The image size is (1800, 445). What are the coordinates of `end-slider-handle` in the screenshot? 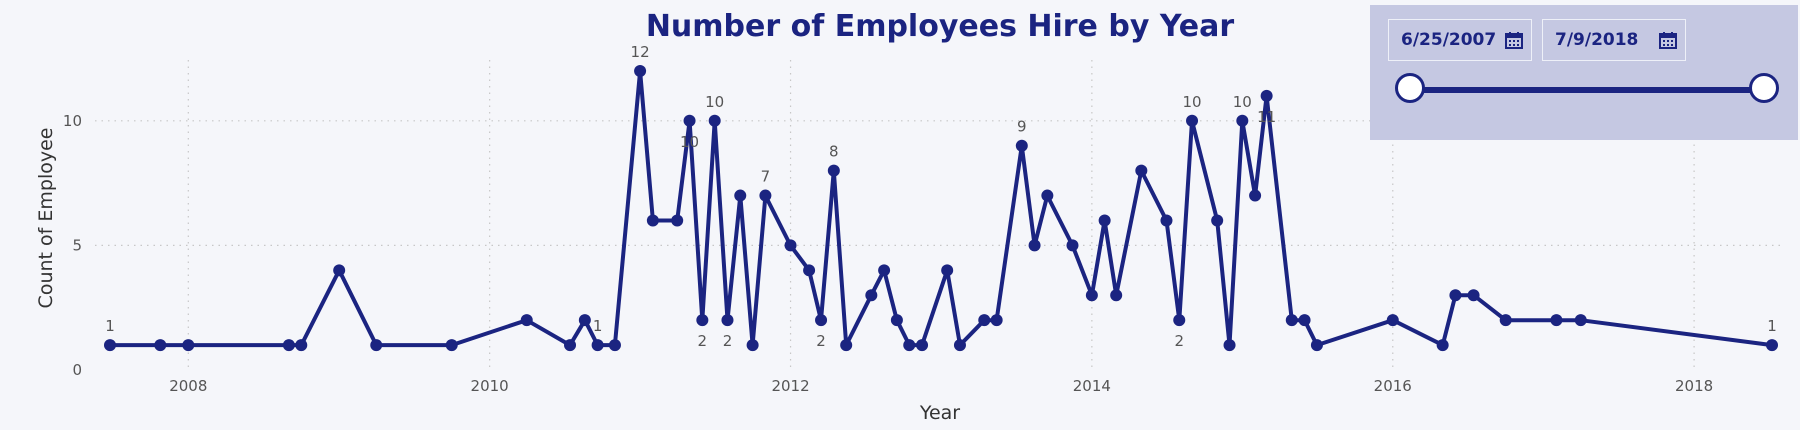 It's located at (1764, 88).